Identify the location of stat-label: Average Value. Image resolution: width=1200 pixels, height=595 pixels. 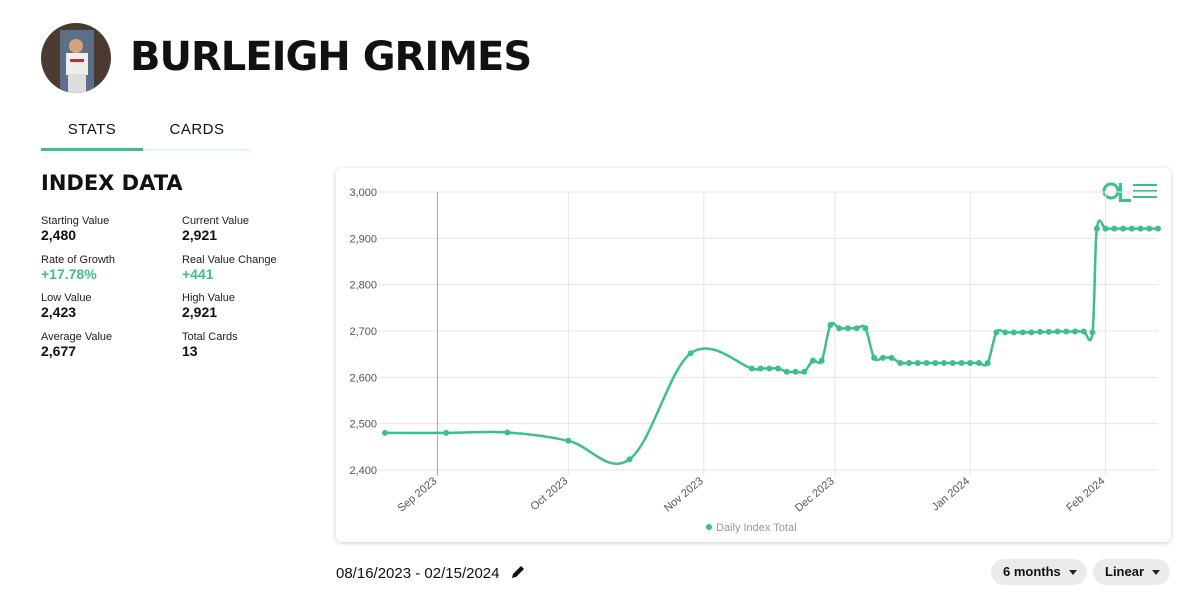
(77, 336).